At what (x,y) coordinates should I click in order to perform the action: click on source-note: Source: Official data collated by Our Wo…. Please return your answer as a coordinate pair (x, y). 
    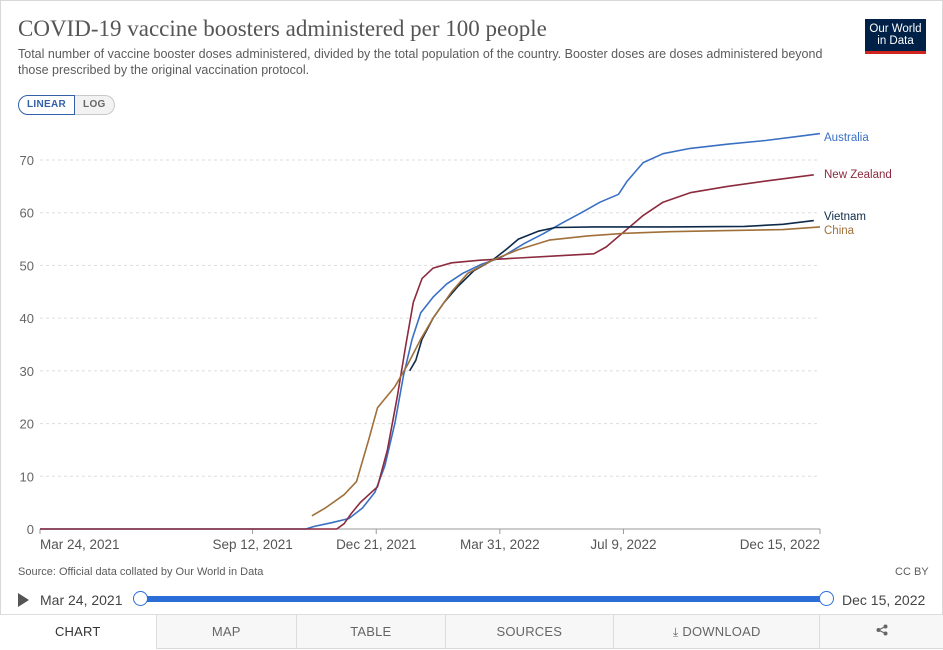
    Looking at the image, I should click on (141, 572).